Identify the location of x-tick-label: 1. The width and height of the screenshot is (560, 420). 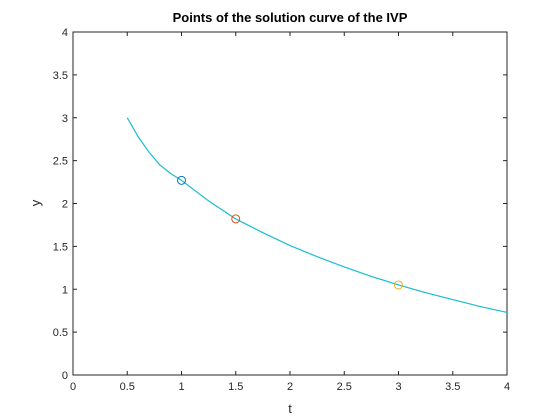
(181, 387).